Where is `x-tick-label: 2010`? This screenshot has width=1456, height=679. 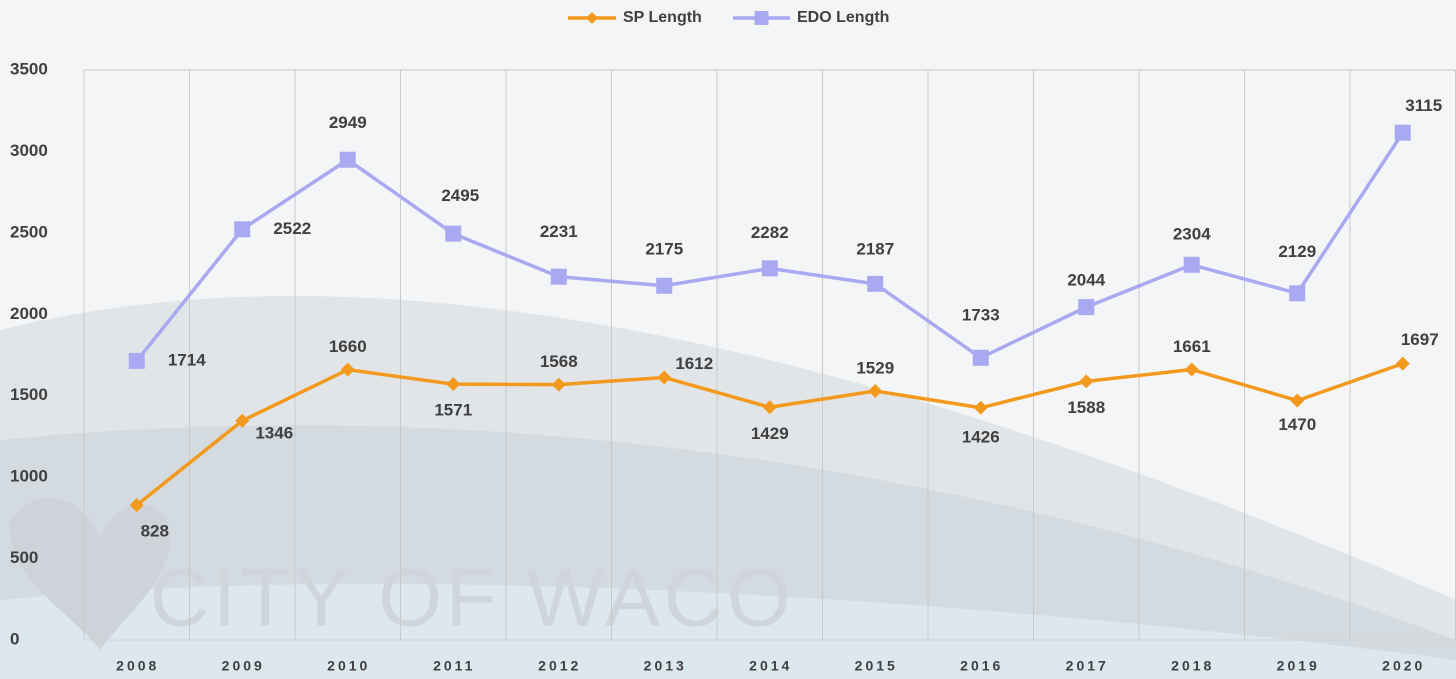
x-tick-label: 2010 is located at coordinates (348, 666).